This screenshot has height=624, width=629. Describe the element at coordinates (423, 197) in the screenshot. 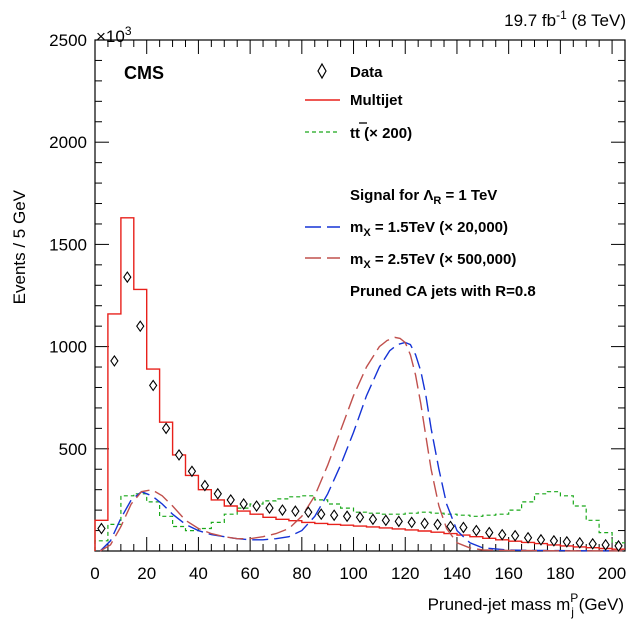

I see `legend-signal-title: Signal for ΛR = 1 TeV` at that location.